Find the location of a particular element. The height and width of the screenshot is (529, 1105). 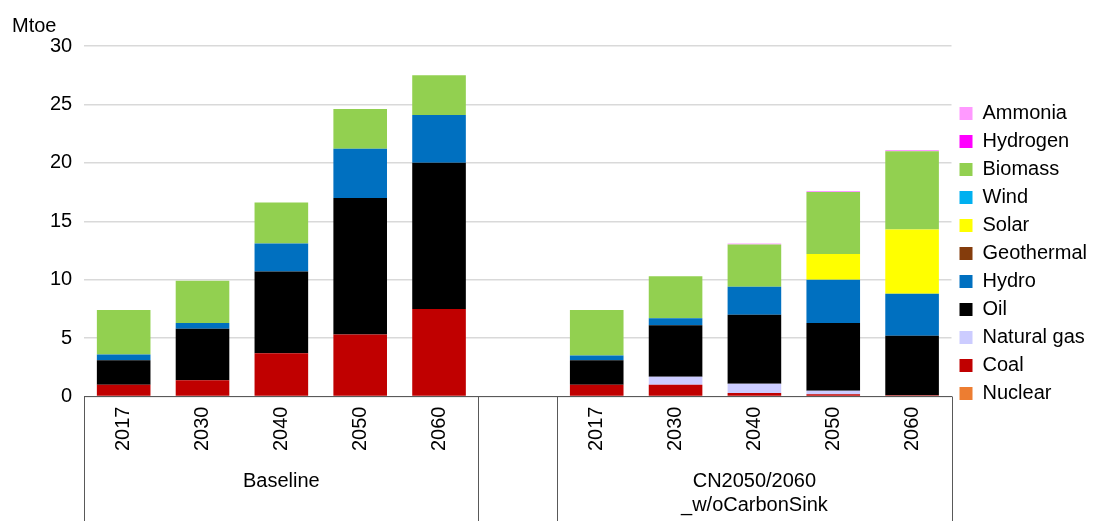

legend-label: Natural gas is located at coordinates (1033, 336).